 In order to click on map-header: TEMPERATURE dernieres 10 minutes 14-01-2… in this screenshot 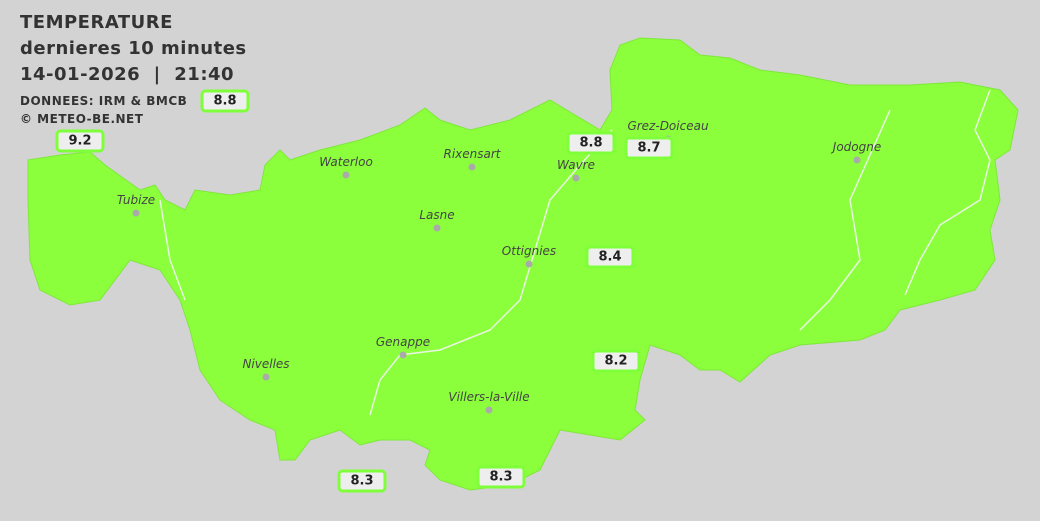, I will do `click(133, 69)`.